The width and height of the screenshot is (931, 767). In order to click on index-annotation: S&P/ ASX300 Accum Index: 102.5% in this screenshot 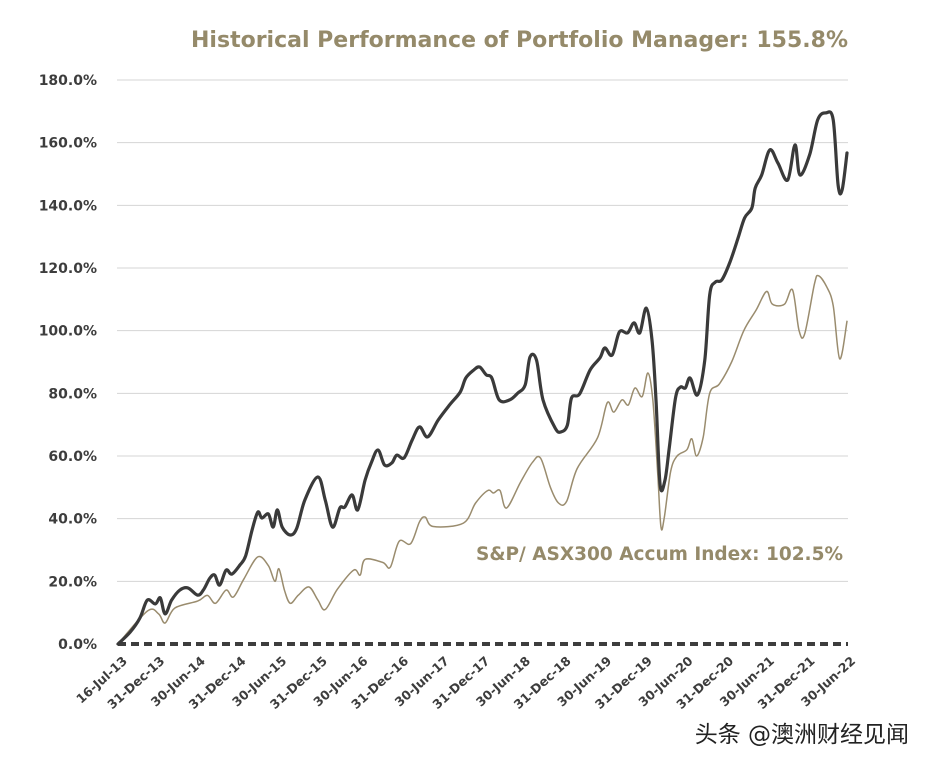, I will do `click(659, 554)`.